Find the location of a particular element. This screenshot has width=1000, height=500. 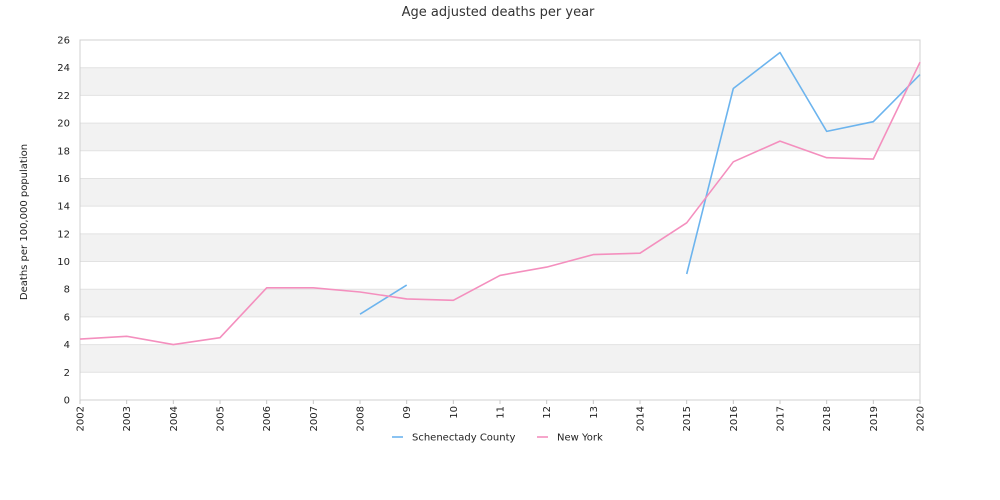

y-tick-label: 26 is located at coordinates (63, 41).